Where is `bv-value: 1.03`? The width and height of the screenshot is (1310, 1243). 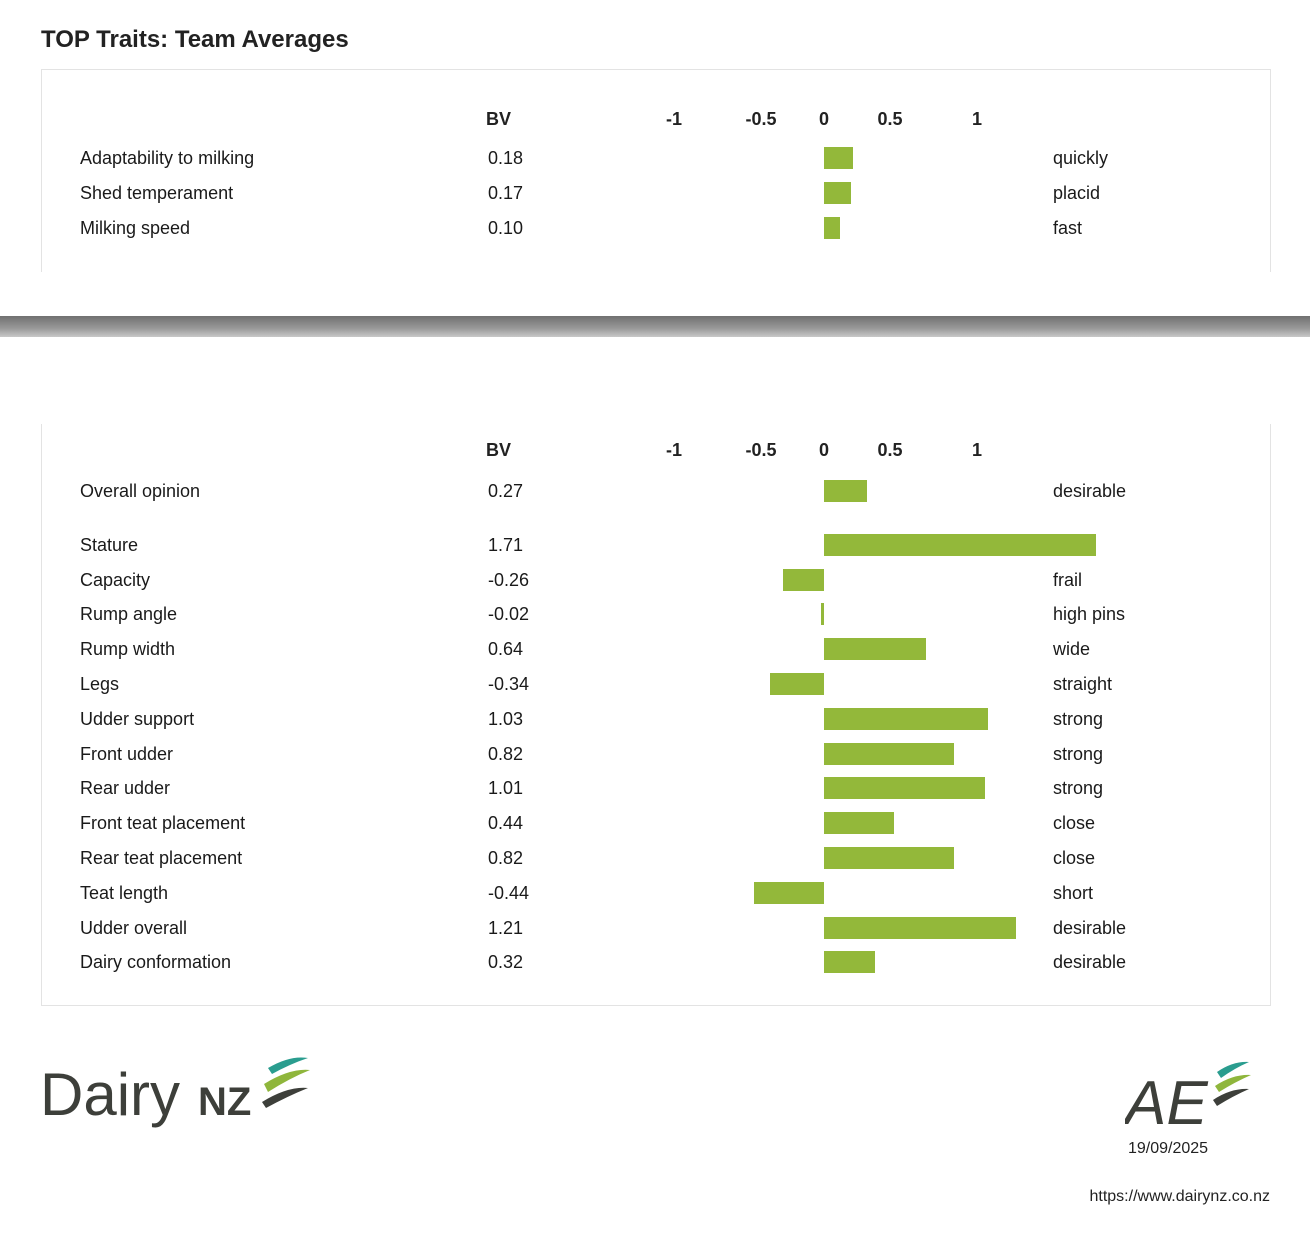 bv-value: 1.03 is located at coordinates (506, 719).